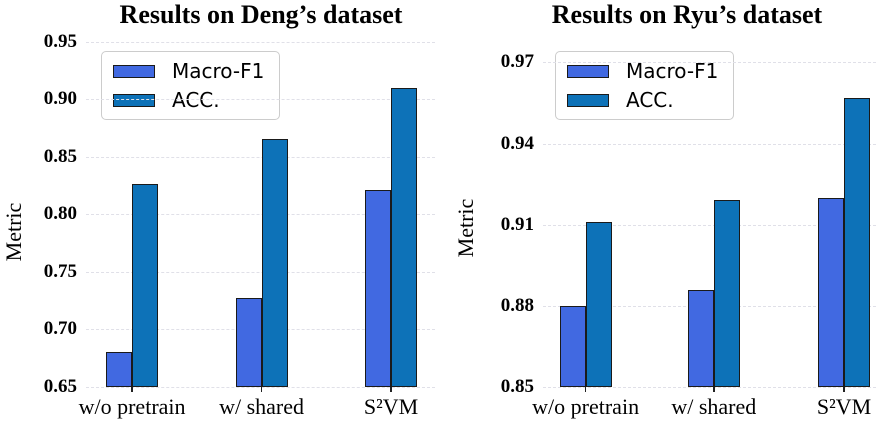  What do you see at coordinates (60, 329) in the screenshot?
I see `y-tick-label: 0.70` at bounding box center [60, 329].